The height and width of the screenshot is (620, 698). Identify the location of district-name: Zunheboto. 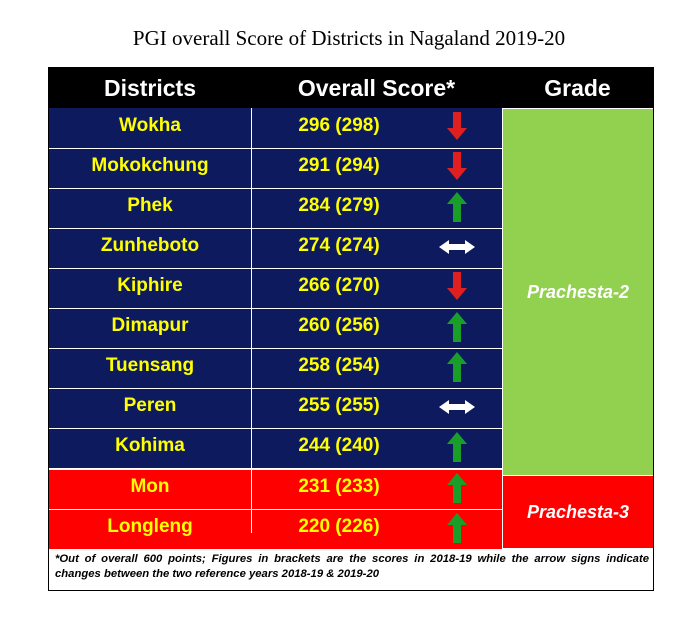
(150, 245).